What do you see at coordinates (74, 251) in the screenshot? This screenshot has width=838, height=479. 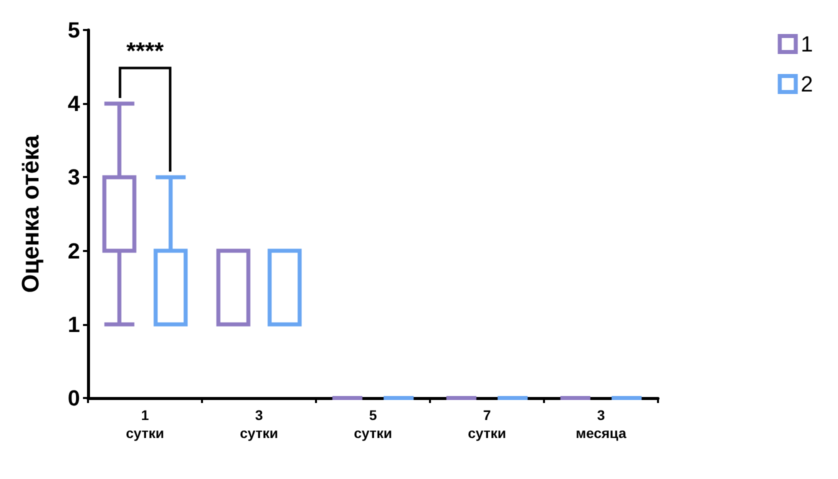 I see `y-tick-label: 2` at bounding box center [74, 251].